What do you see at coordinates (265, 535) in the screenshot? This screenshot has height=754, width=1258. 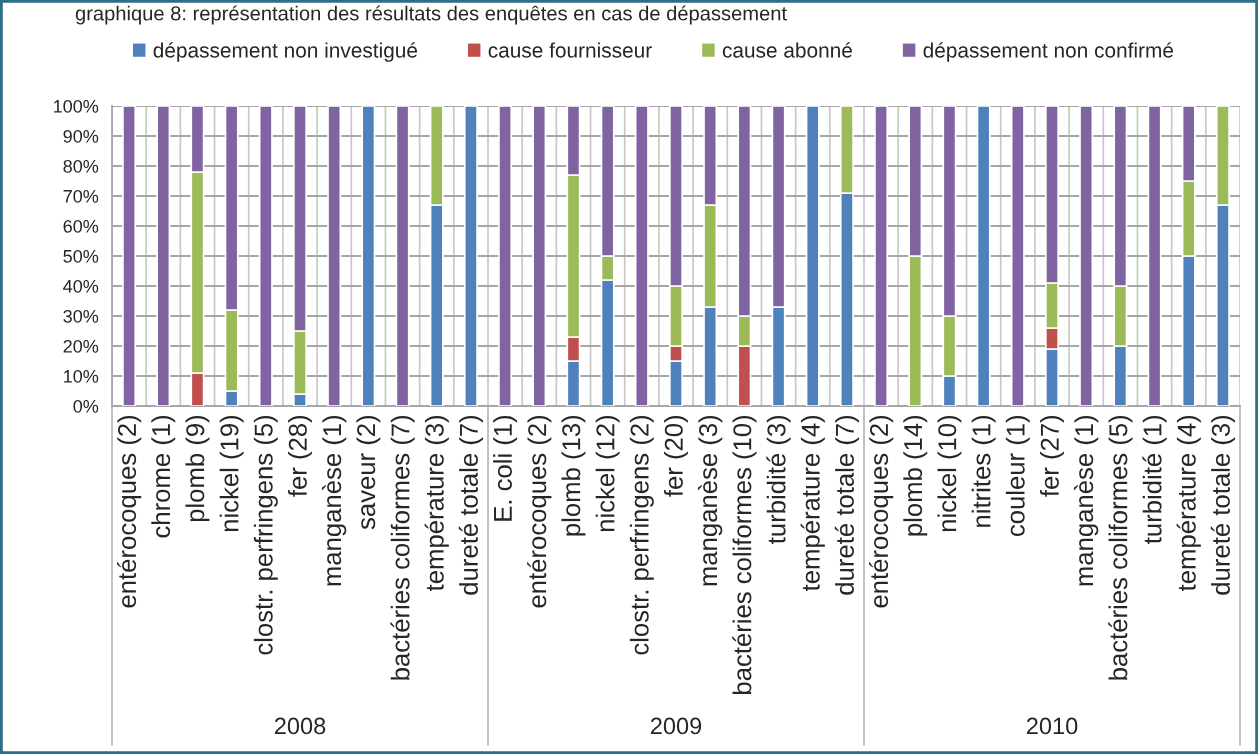 I see `x-tick-label: clostr. perfringens (5)` at bounding box center [265, 535].